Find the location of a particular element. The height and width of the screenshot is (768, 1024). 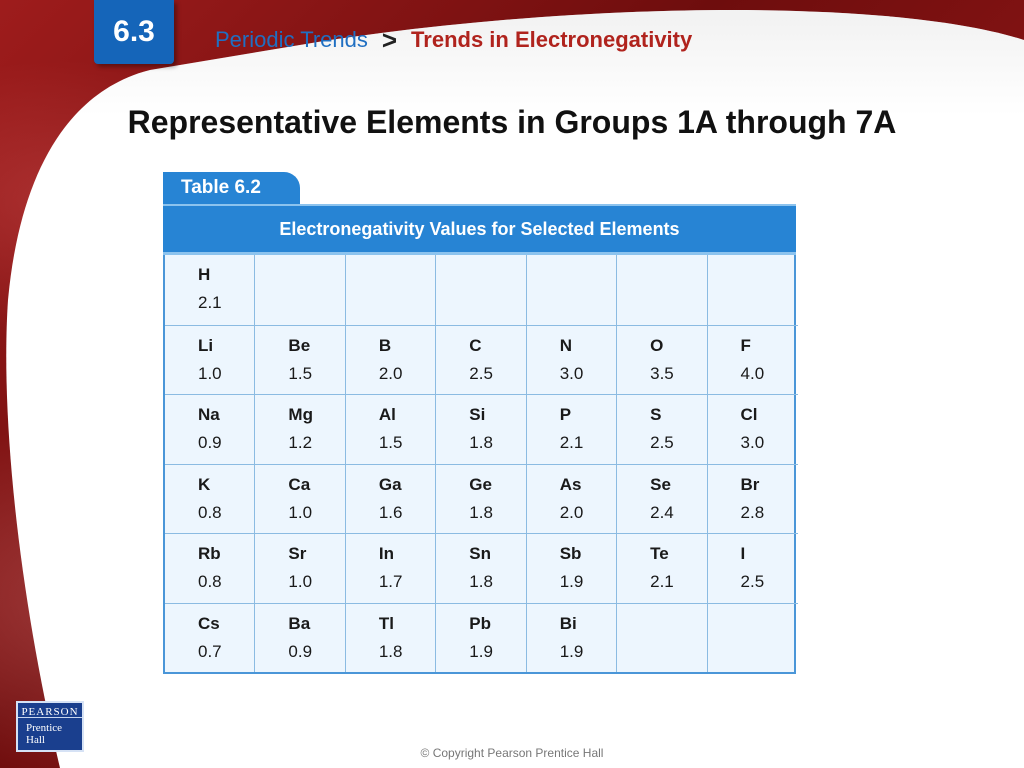

element-symbol: Sr is located at coordinates (297, 553).